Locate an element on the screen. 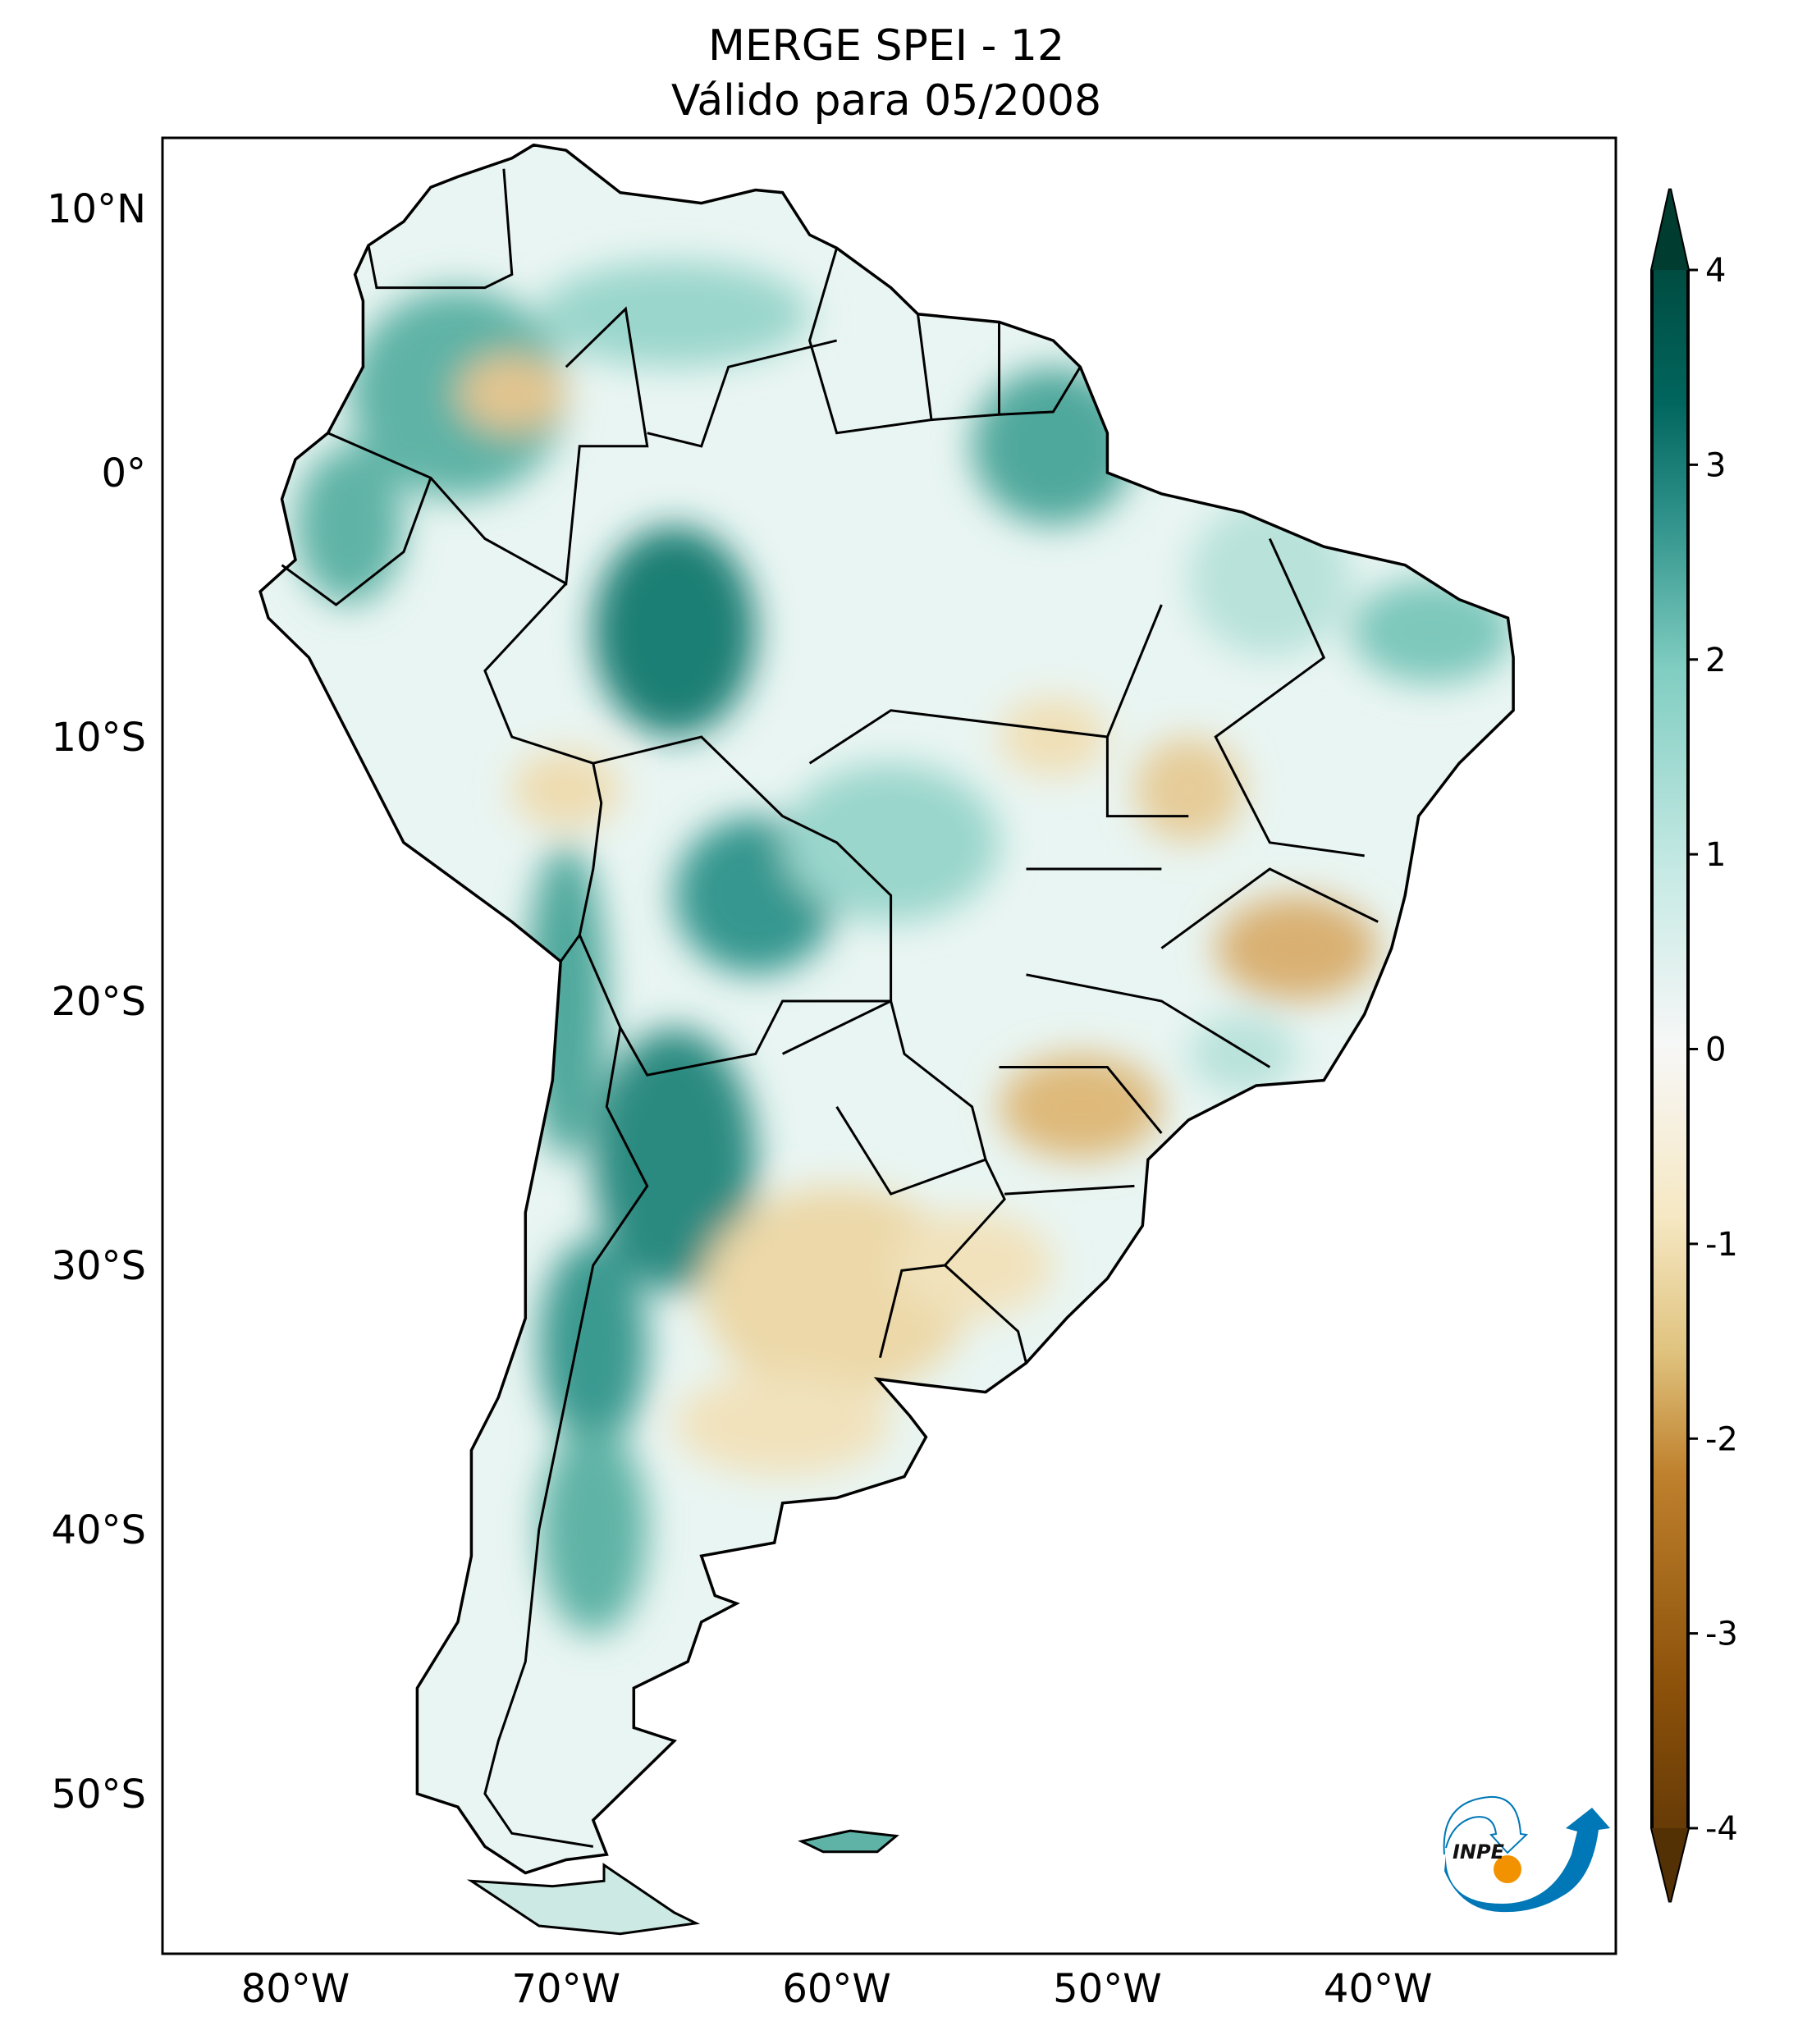 The image size is (1798, 2044). inpe-logo: INPE is located at coordinates (1526, 1854).